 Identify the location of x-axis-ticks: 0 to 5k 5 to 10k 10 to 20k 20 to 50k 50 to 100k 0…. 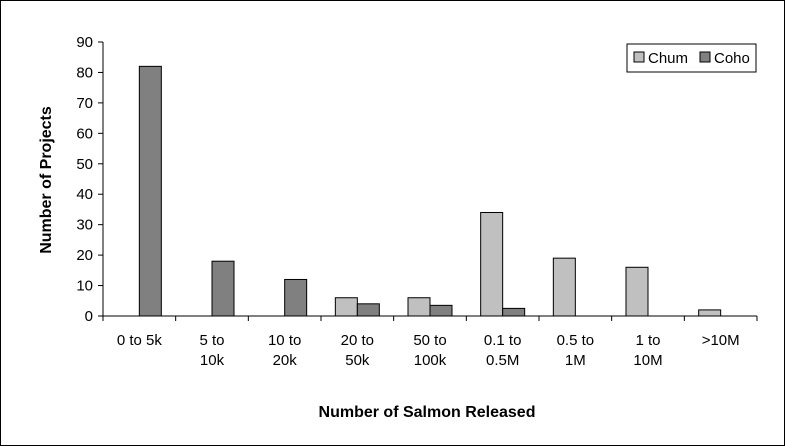
(428, 350).